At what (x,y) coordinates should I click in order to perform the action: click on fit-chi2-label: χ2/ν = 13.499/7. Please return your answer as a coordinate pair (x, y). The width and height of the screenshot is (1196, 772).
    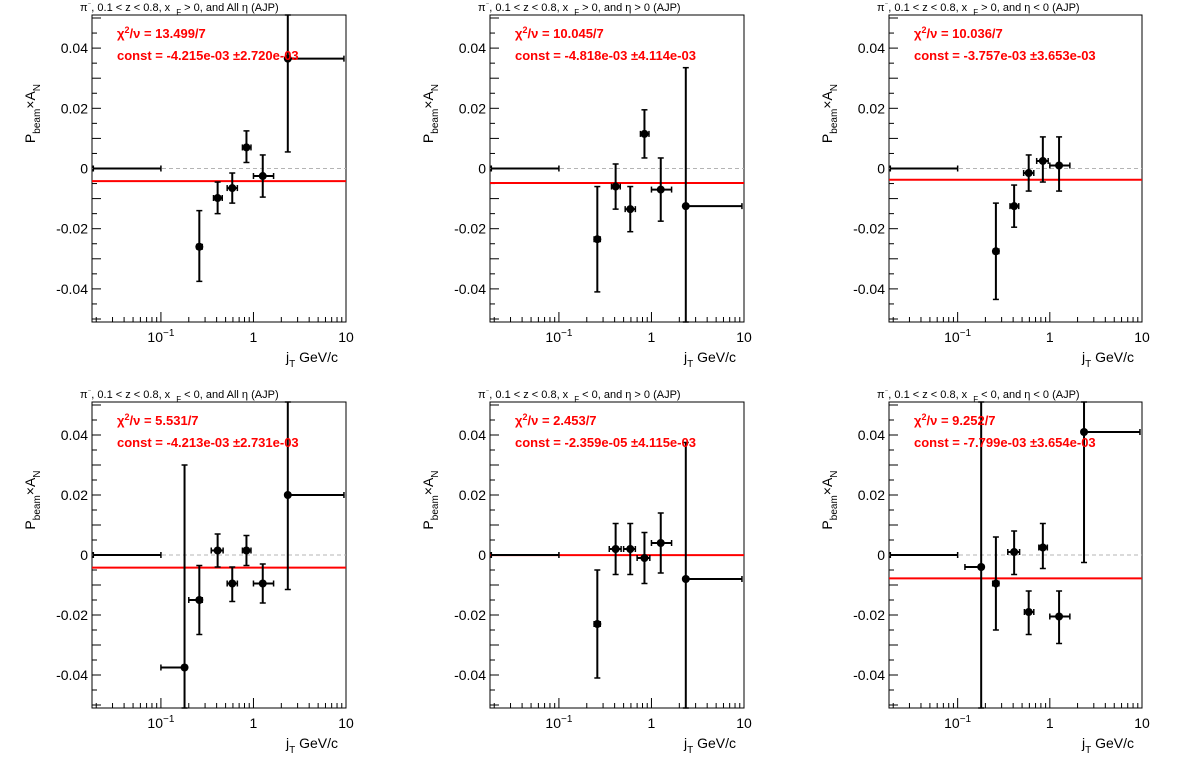
    Looking at the image, I should click on (161, 33).